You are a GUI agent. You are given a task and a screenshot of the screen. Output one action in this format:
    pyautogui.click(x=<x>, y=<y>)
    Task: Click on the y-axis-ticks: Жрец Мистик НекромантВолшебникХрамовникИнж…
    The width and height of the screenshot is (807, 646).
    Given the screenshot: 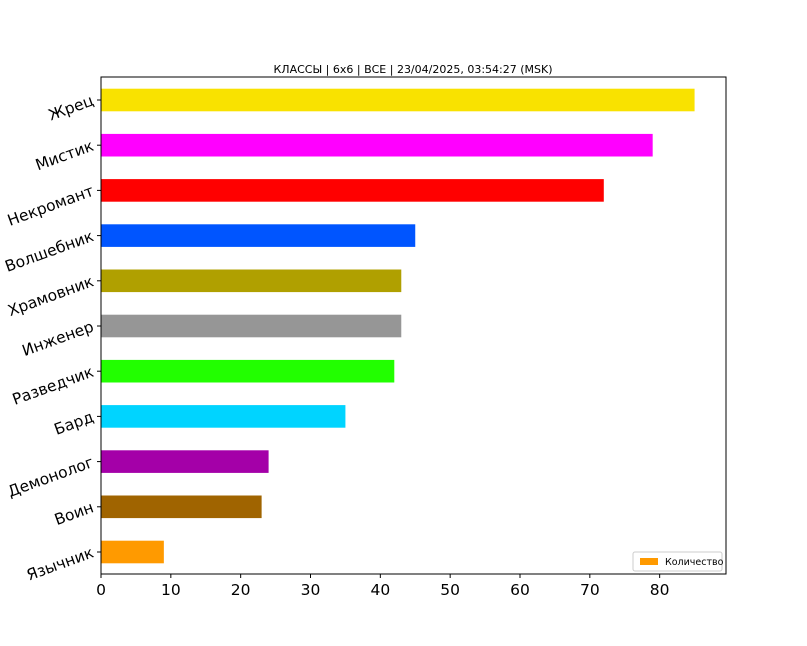 What is the action you would take?
    pyautogui.click(x=52, y=338)
    